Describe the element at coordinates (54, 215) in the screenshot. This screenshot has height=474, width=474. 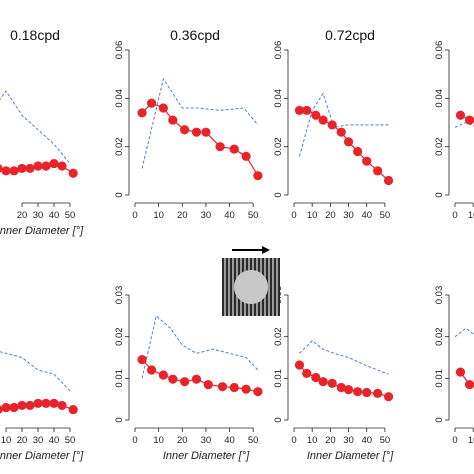
I see `x-tick-label-0-2: 40` at that location.